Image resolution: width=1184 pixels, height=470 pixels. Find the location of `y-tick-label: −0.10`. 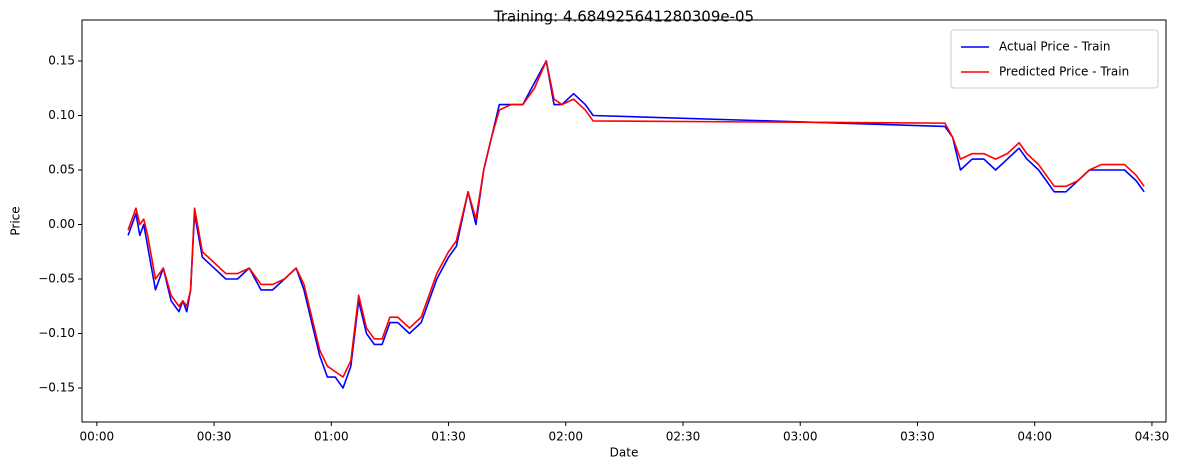

y-tick-label: −0.10 is located at coordinates (56, 333).